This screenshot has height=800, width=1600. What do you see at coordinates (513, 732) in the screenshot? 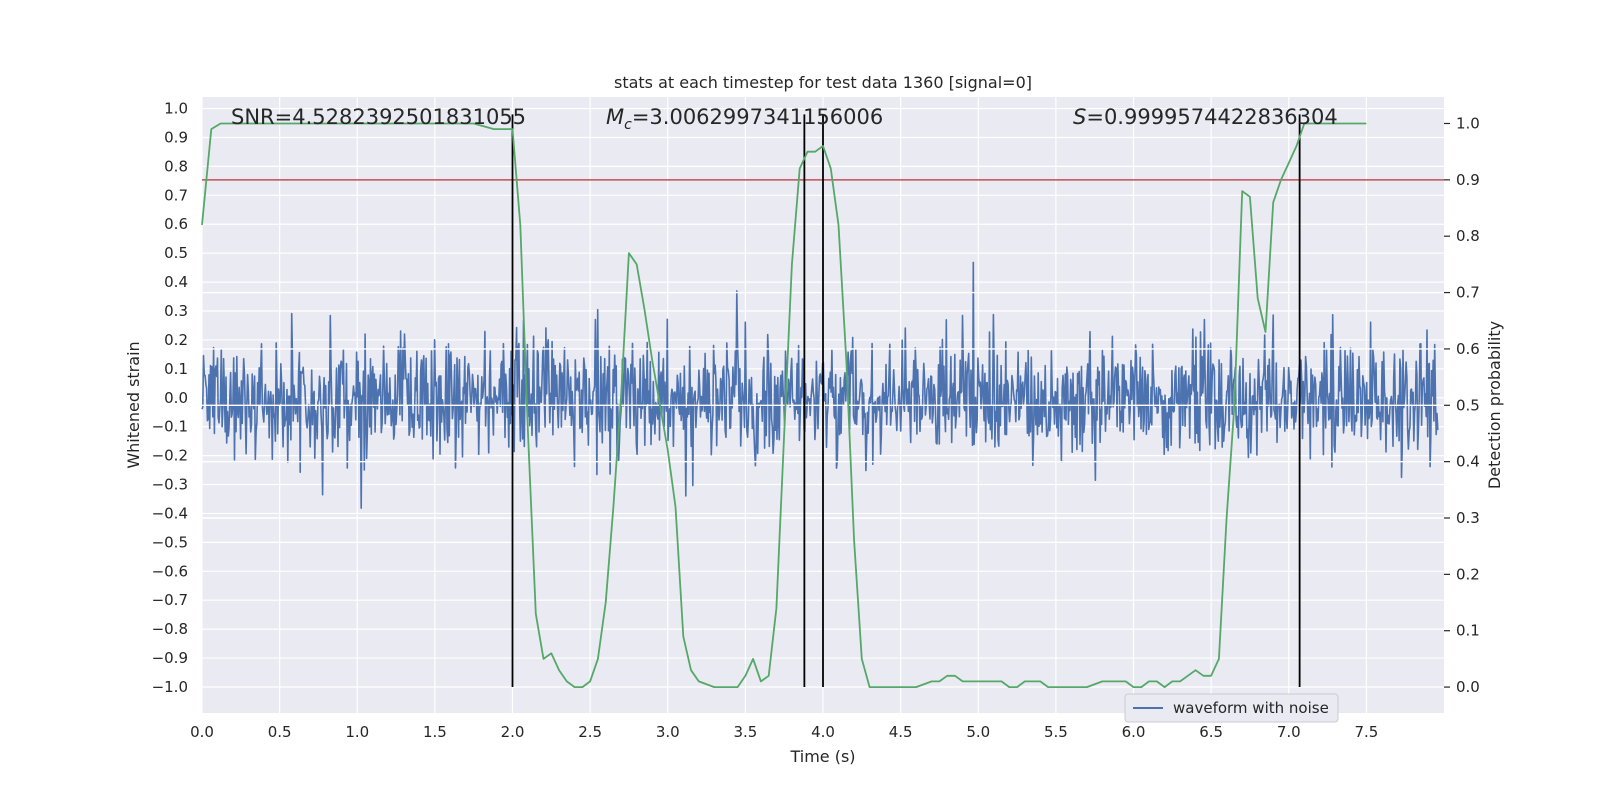
I see `x-tick-label: 2.0` at bounding box center [513, 732].